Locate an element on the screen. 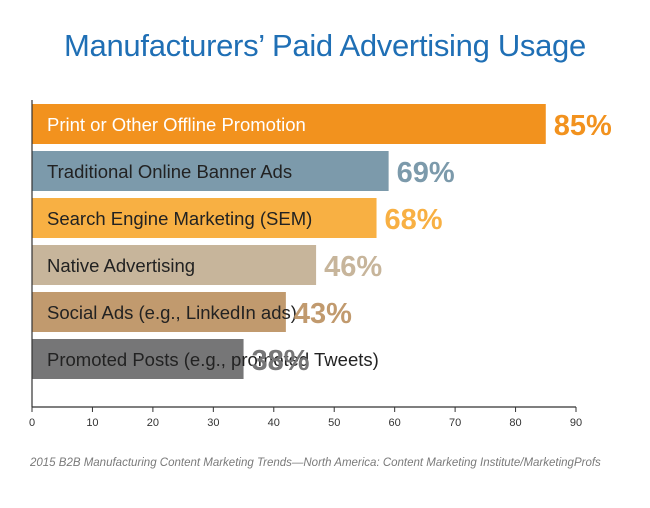  bar-category-label: Traditional Online Banner Ads is located at coordinates (169, 171).